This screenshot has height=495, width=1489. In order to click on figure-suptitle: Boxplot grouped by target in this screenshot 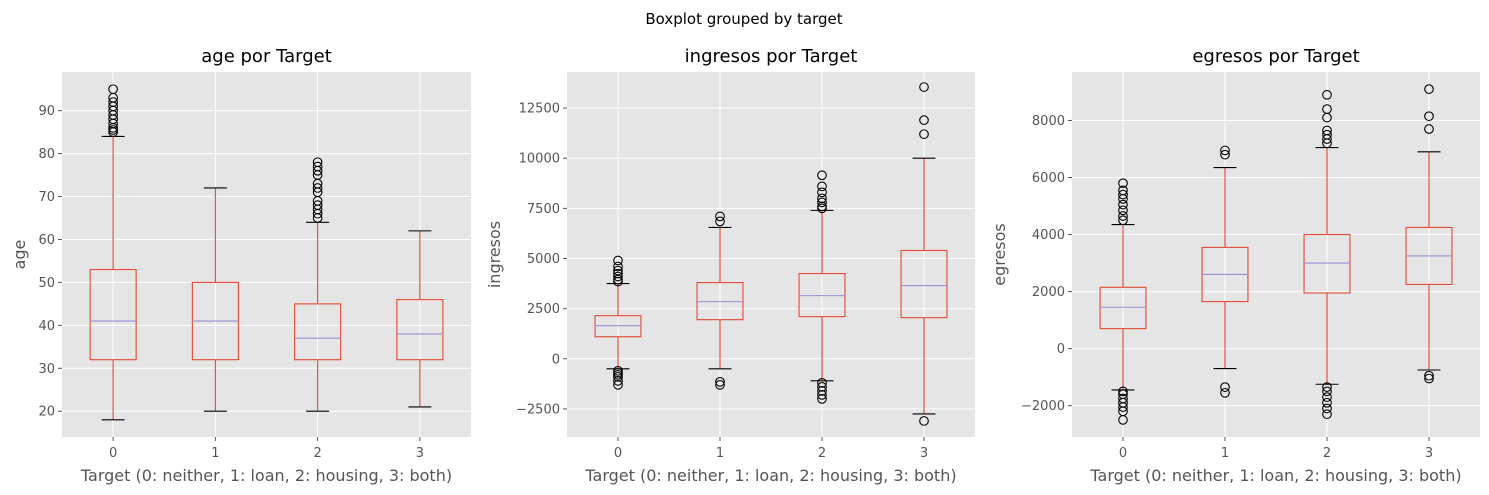, I will do `click(743, 19)`.